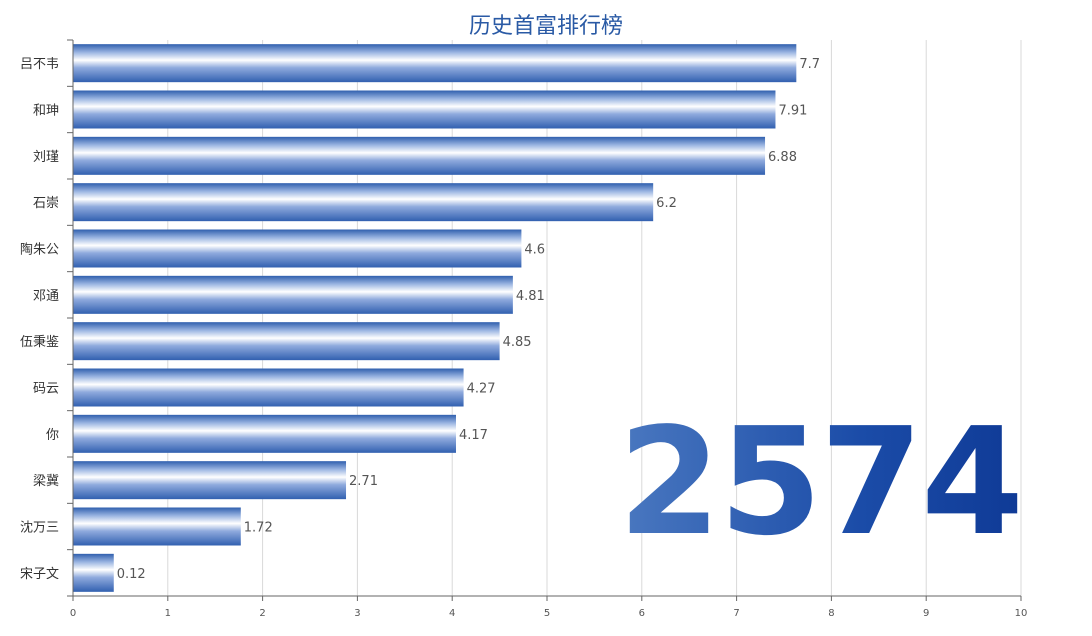  I want to click on category-label: 石崇, so click(46, 203).